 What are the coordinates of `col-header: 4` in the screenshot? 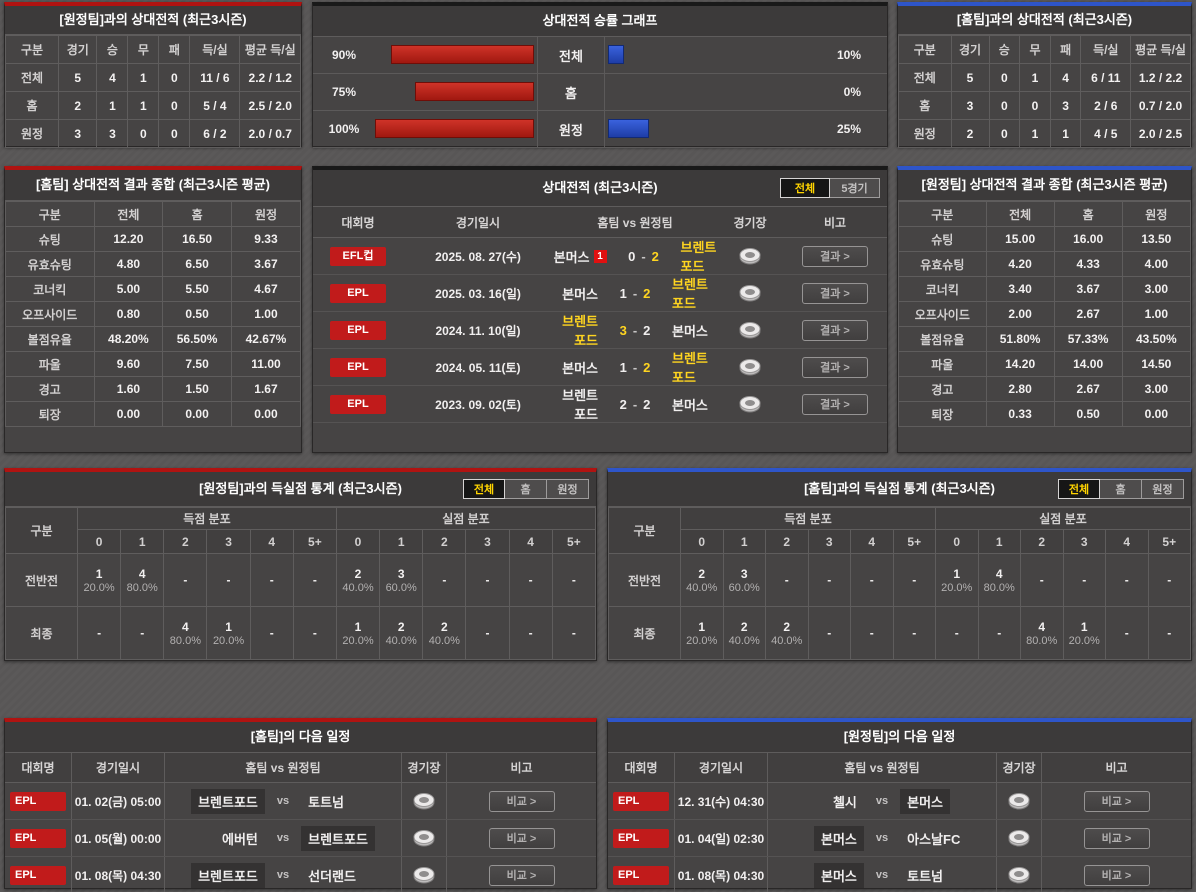 It's located at (530, 541).